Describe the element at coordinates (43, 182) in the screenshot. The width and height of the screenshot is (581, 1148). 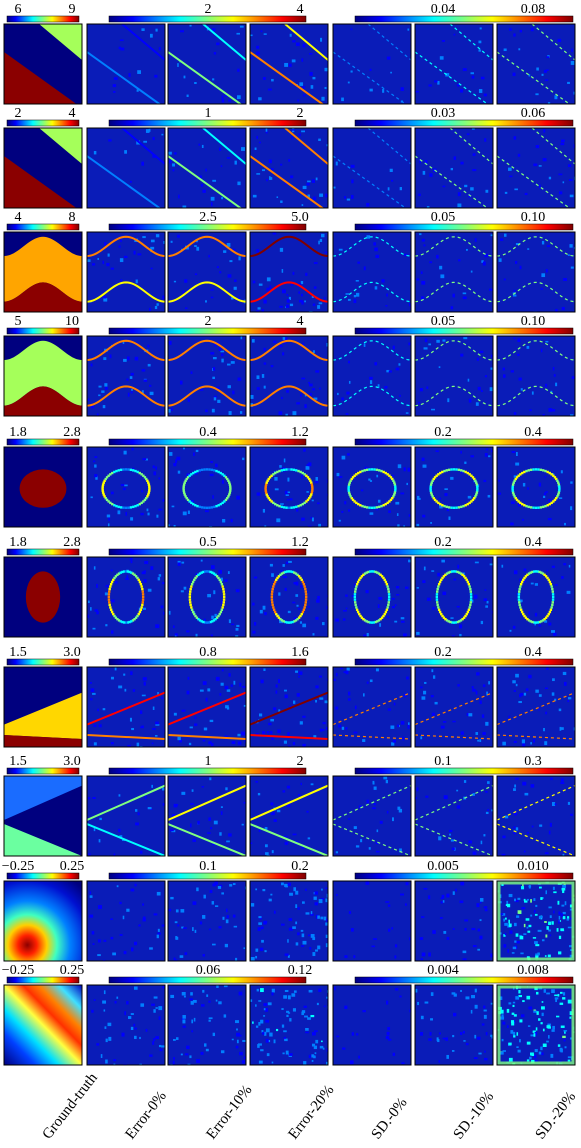
I see `field-region` at that location.